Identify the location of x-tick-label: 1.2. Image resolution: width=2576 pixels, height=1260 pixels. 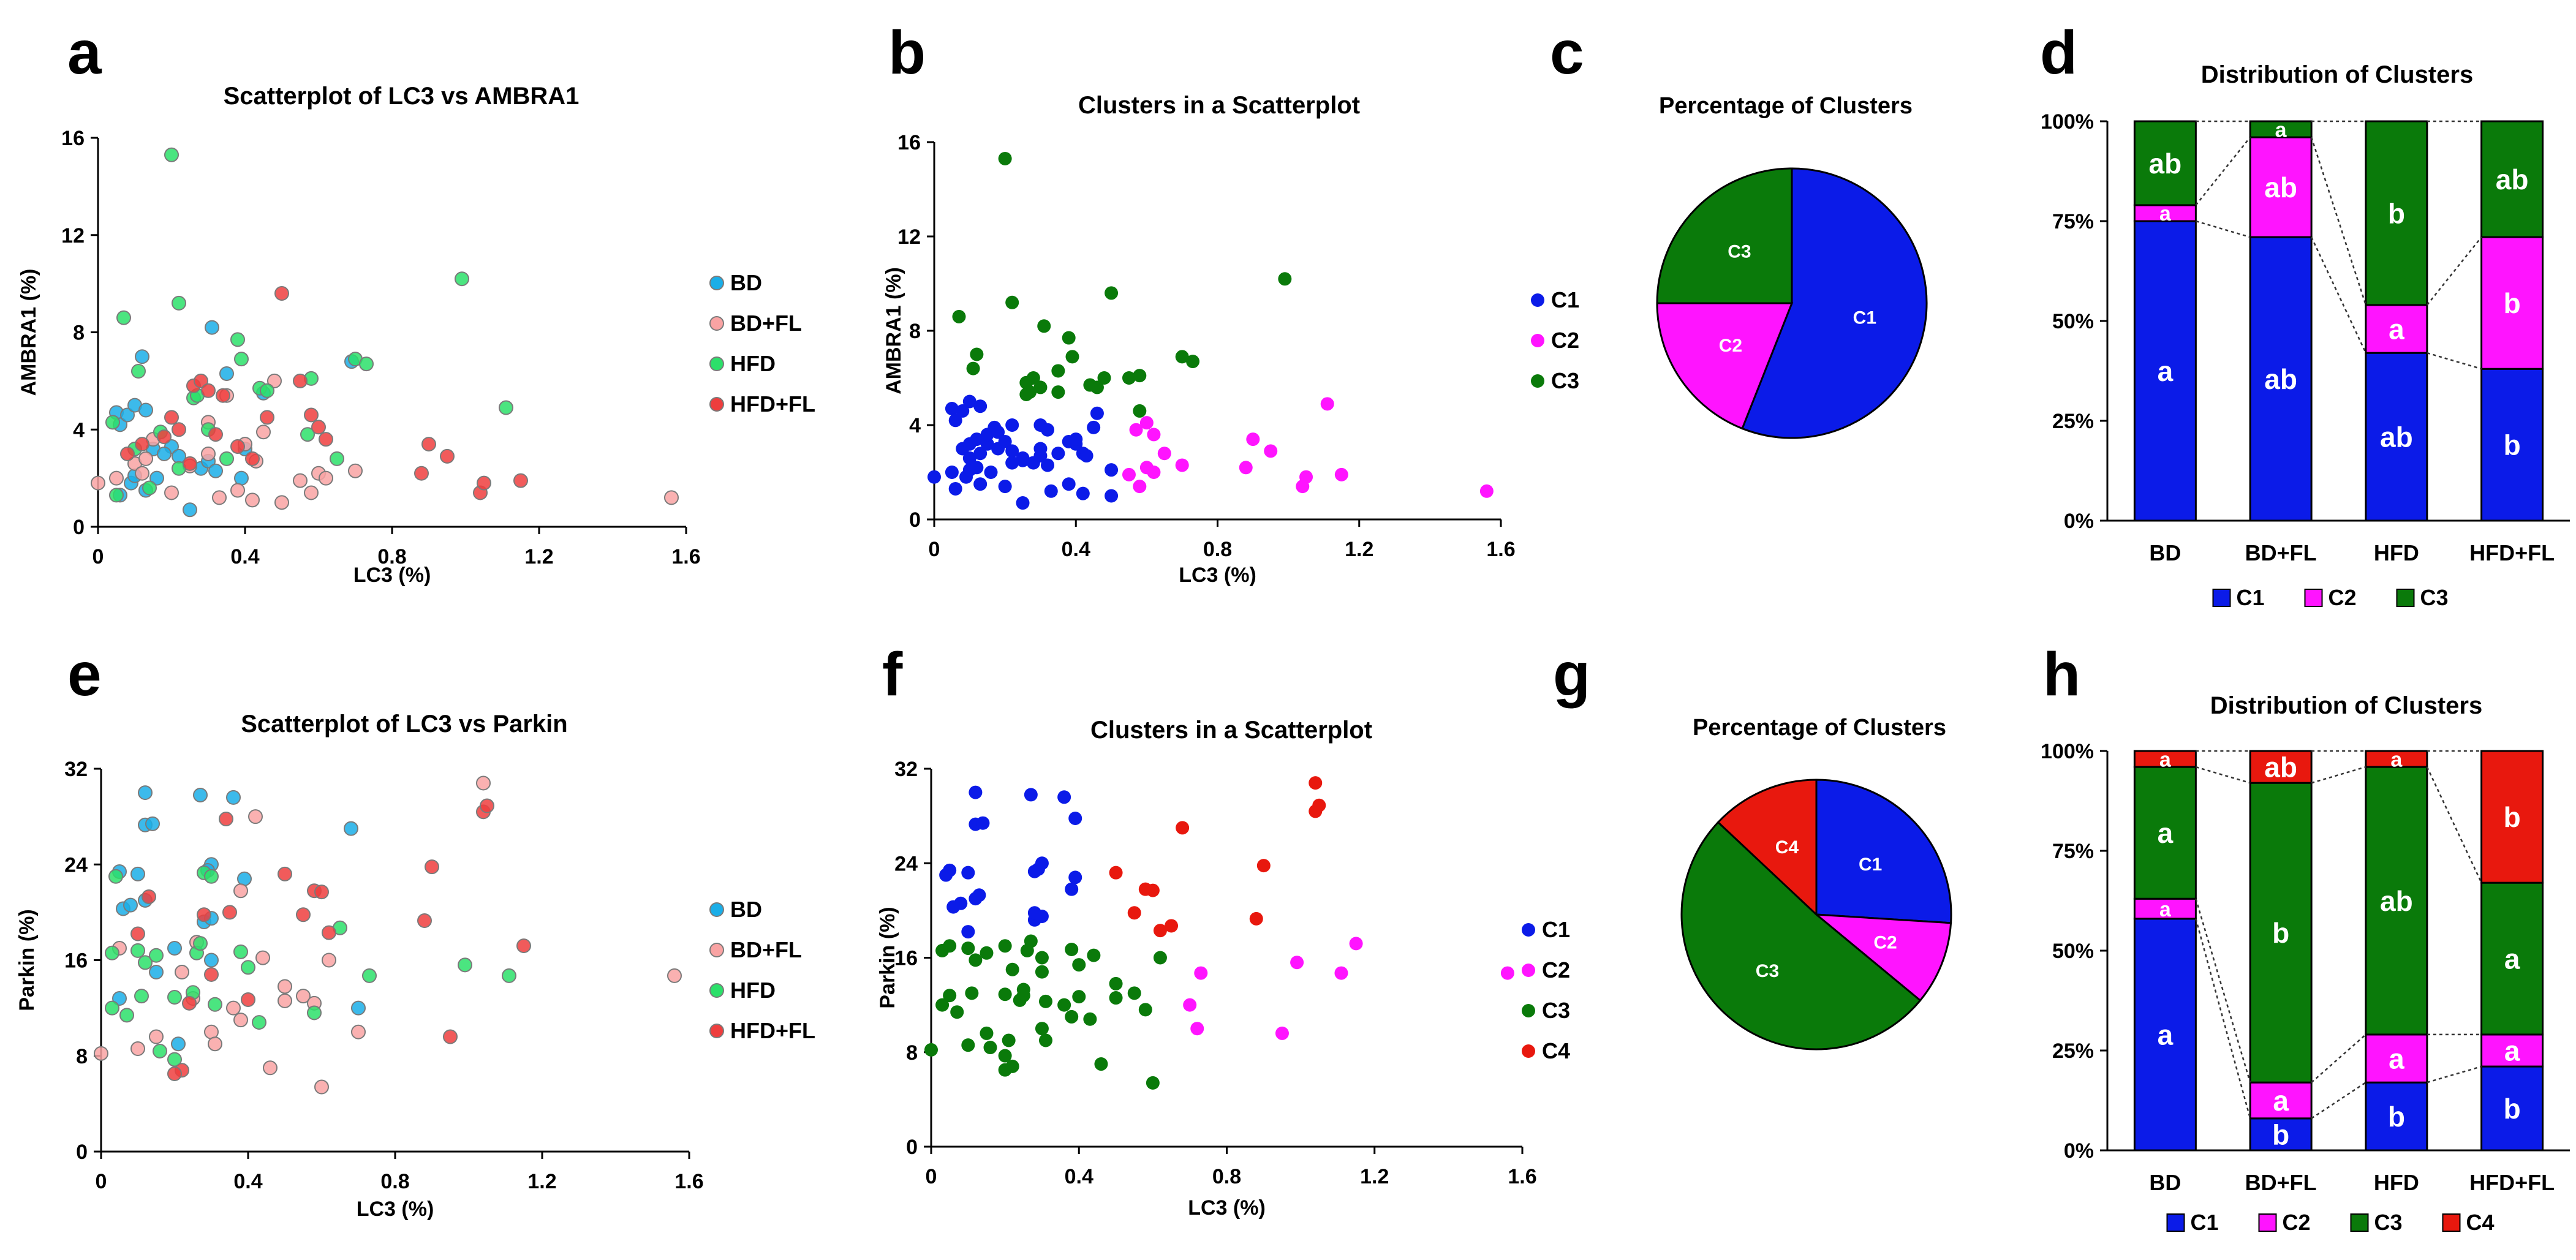
(1359, 549).